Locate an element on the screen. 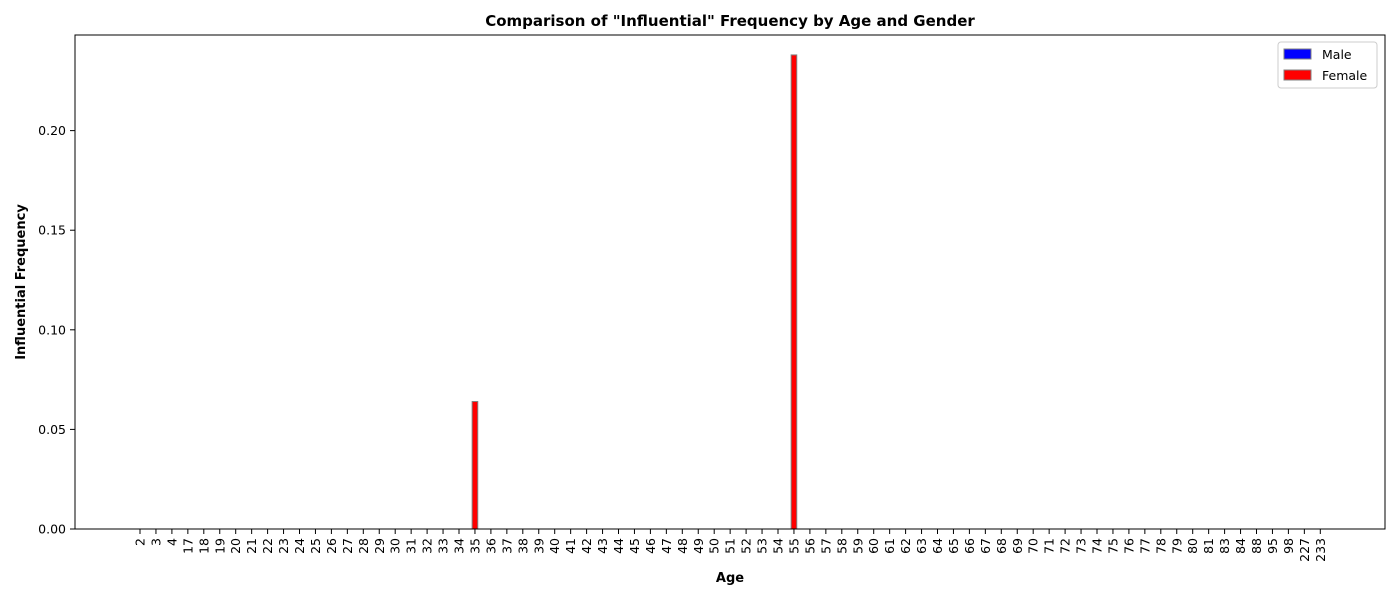 Image resolution: width=1400 pixels, height=600 pixels. x-tick-label: 61 is located at coordinates (889, 546).